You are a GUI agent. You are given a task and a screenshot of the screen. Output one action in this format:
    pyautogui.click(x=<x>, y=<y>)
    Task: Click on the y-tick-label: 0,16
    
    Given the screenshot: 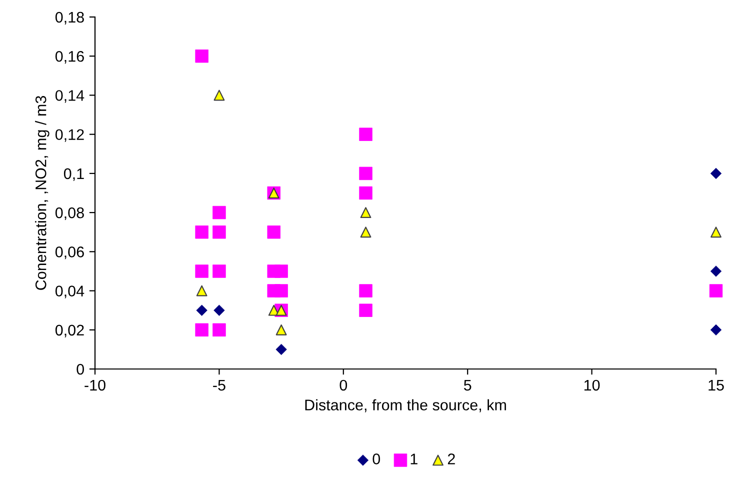 What is the action you would take?
    pyautogui.click(x=69, y=57)
    